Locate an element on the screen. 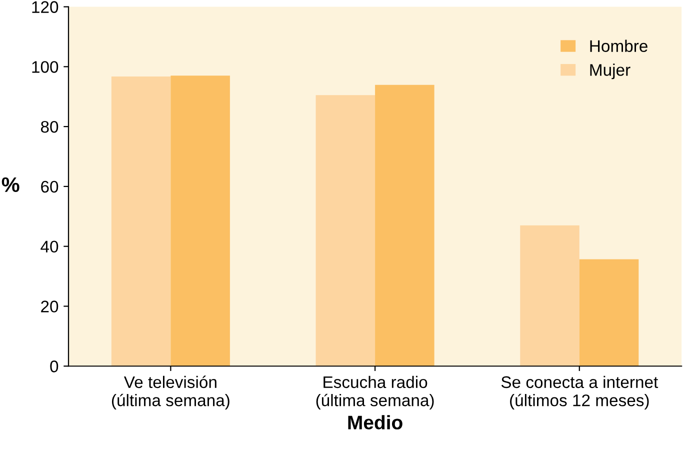 The height and width of the screenshot is (452, 685). y-tick-label: 40 is located at coordinates (49, 246).